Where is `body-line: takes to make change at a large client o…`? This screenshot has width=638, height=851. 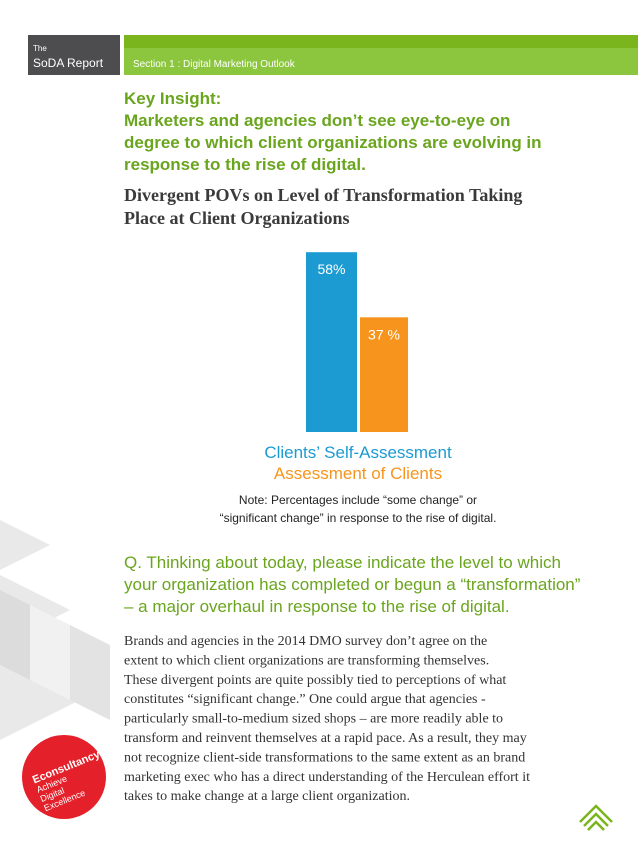 body-line: takes to make change at a large client o… is located at coordinates (267, 796).